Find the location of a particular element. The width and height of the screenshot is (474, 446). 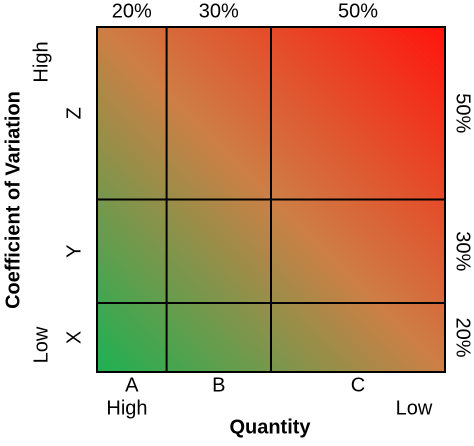

column-label: B is located at coordinates (218, 385).